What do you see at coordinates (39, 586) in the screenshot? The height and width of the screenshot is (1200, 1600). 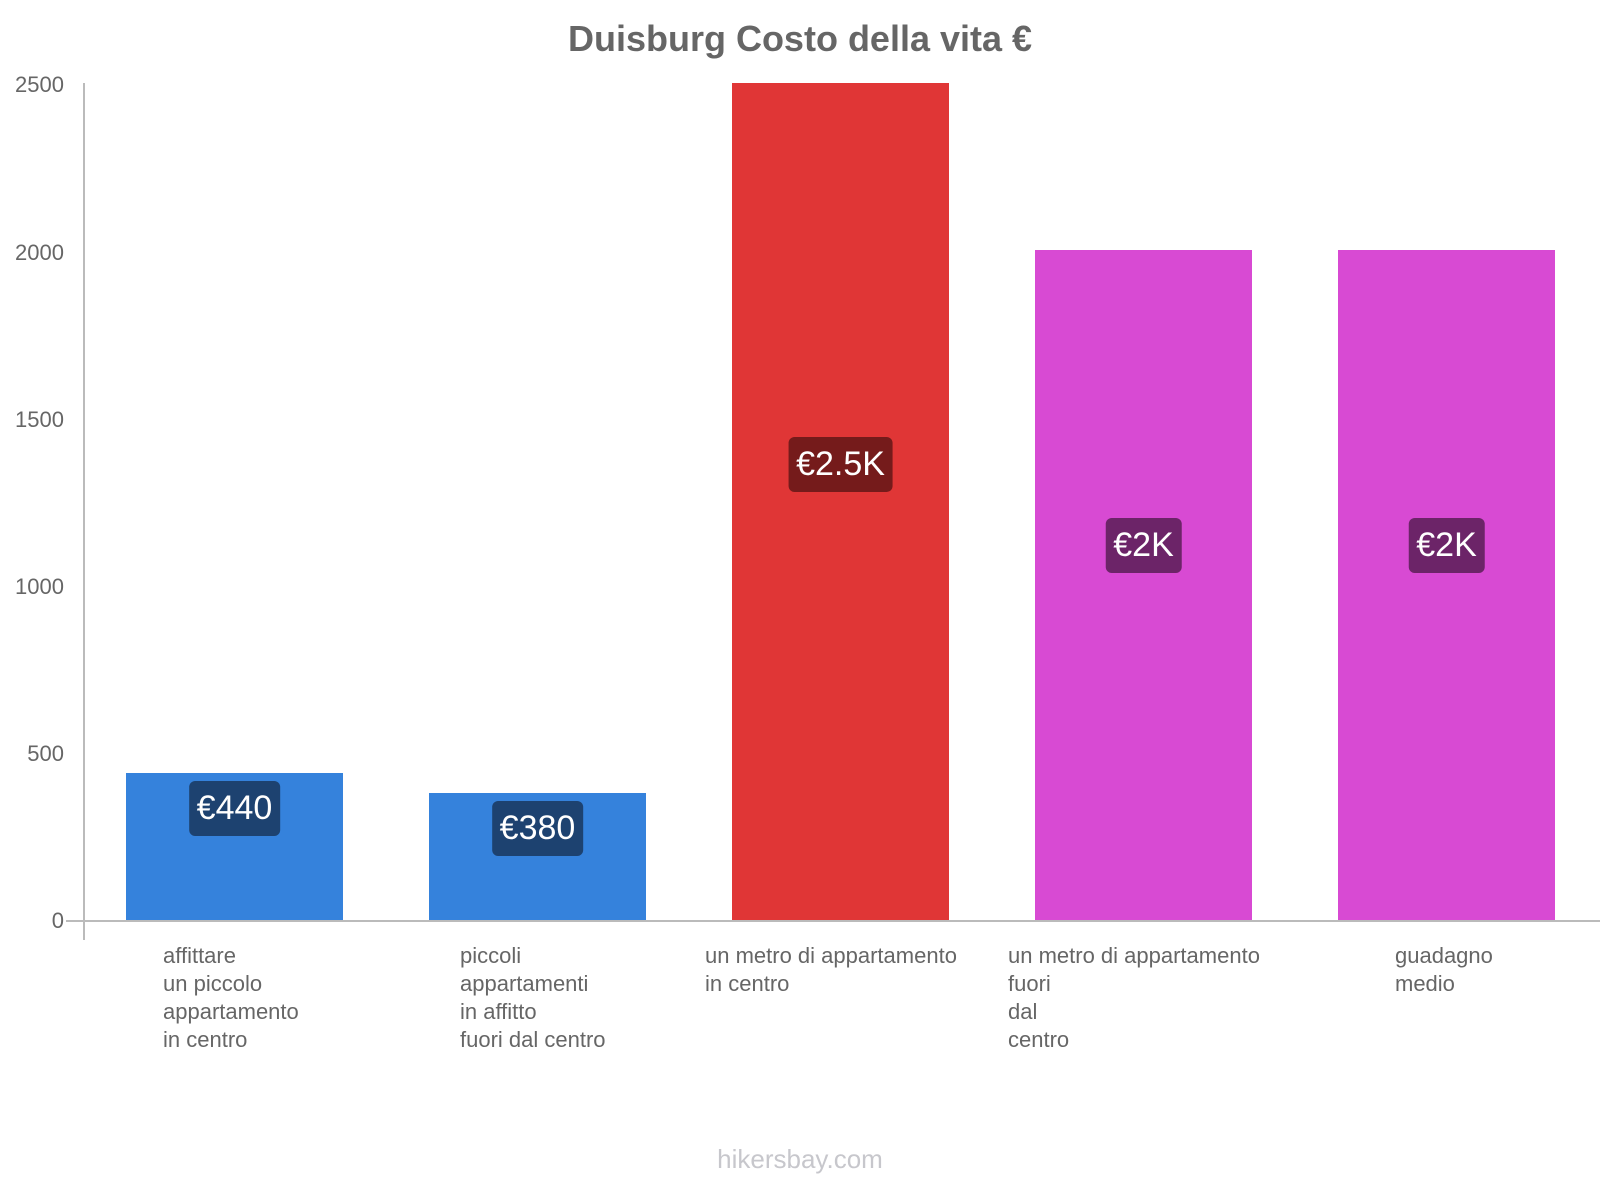 I see `y-tick-label: 1000` at bounding box center [39, 586].